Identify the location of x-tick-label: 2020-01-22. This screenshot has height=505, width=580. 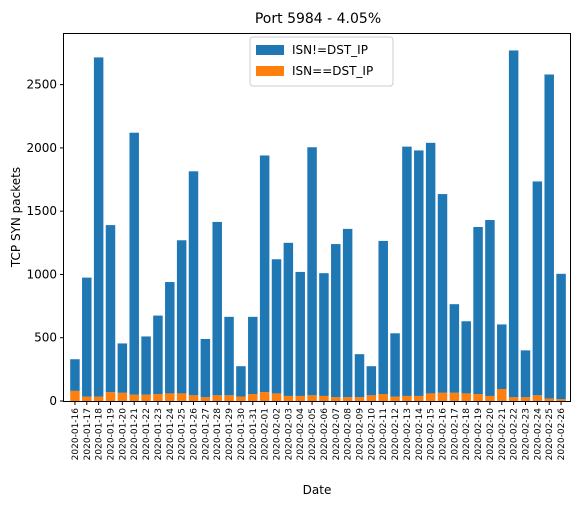
(147, 434).